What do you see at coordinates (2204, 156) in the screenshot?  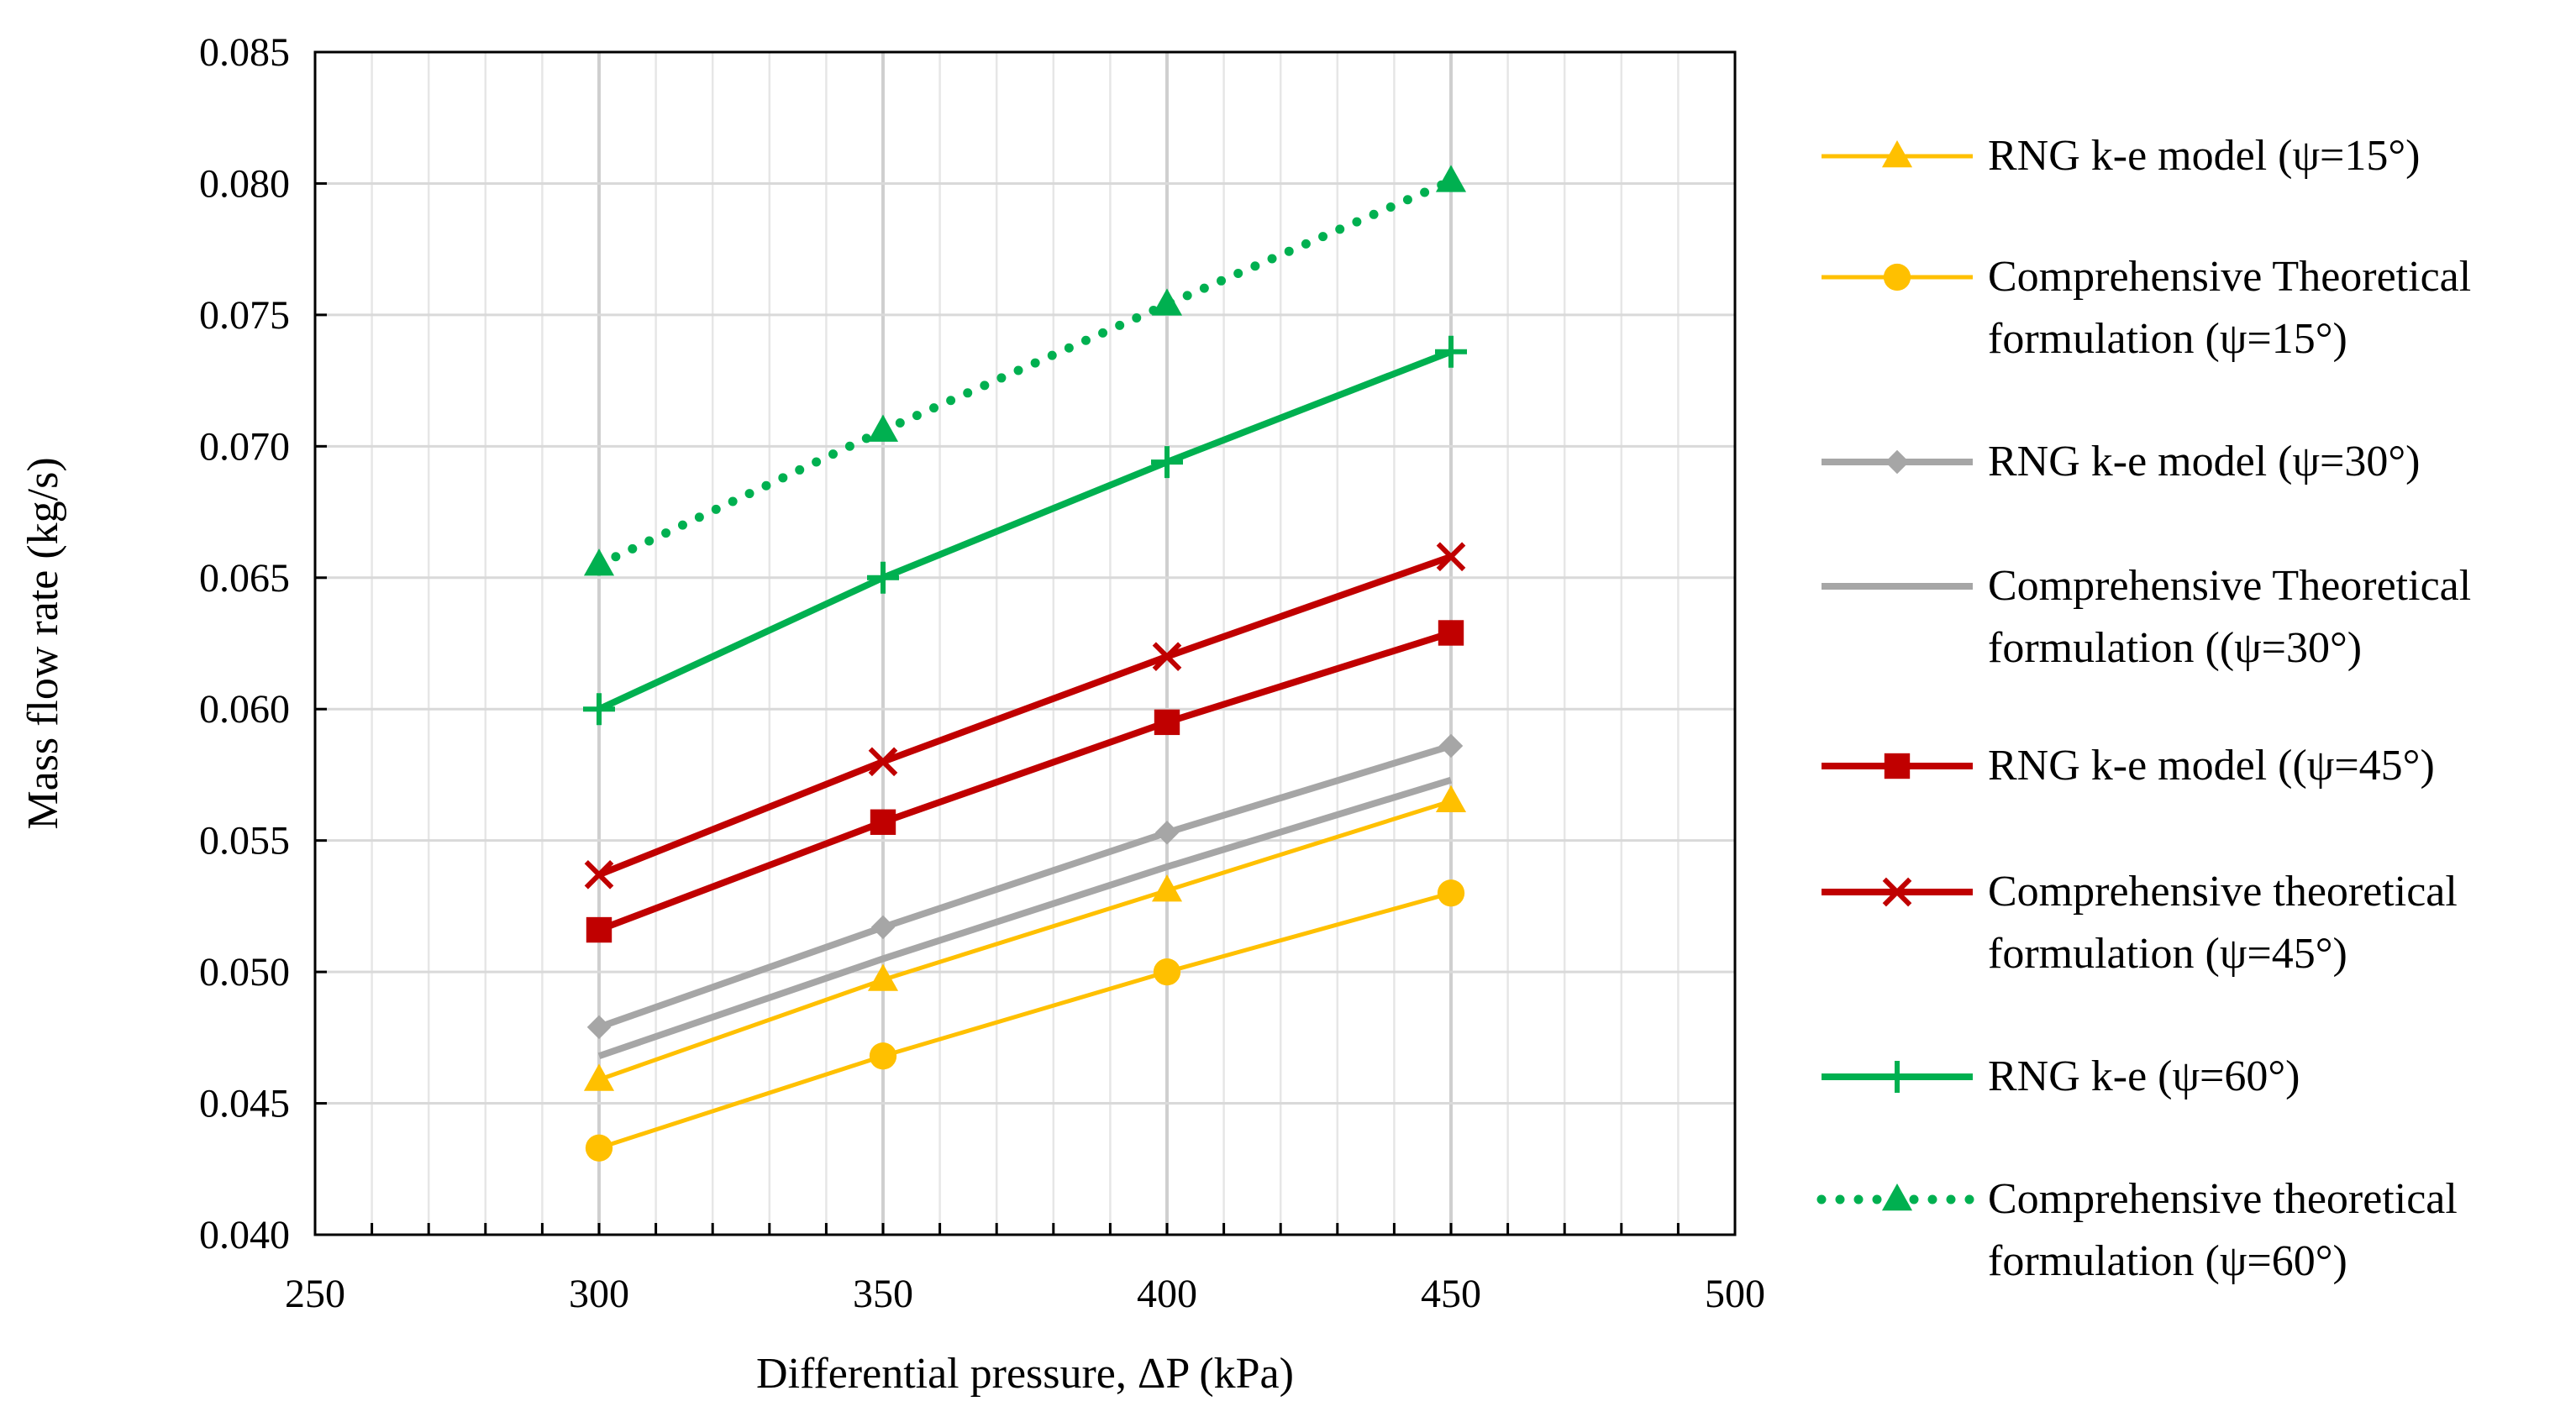 I see `legend-label: RNG k-e model (ψ=15°)` at bounding box center [2204, 156].